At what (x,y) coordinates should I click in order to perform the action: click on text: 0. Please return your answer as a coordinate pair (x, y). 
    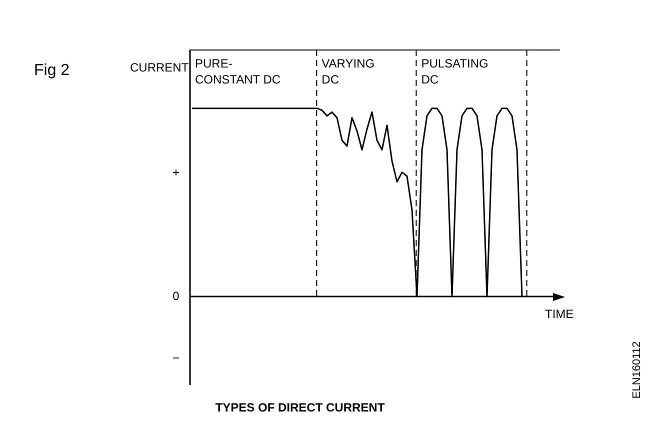
    Looking at the image, I should click on (176, 295).